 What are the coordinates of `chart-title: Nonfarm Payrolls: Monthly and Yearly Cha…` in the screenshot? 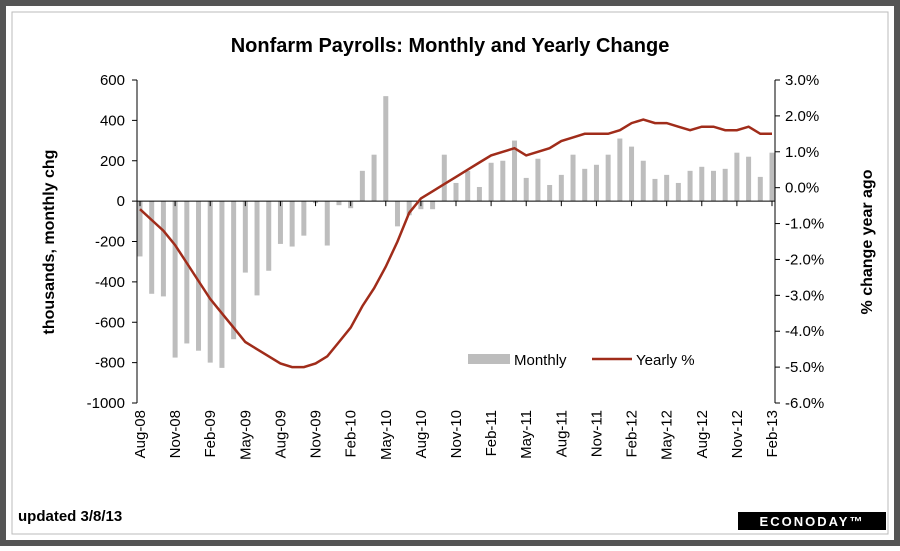 It's located at (450, 46).